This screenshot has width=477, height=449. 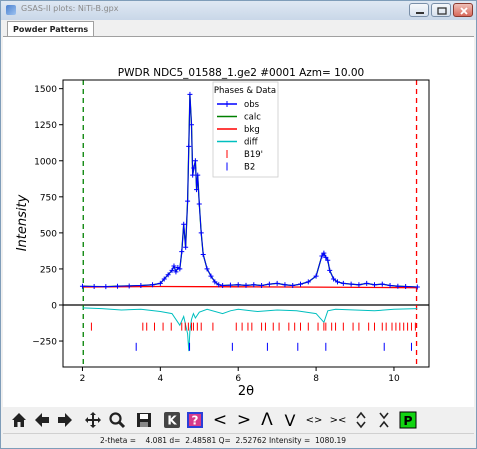 I want to click on p-button: P, so click(x=408, y=420).